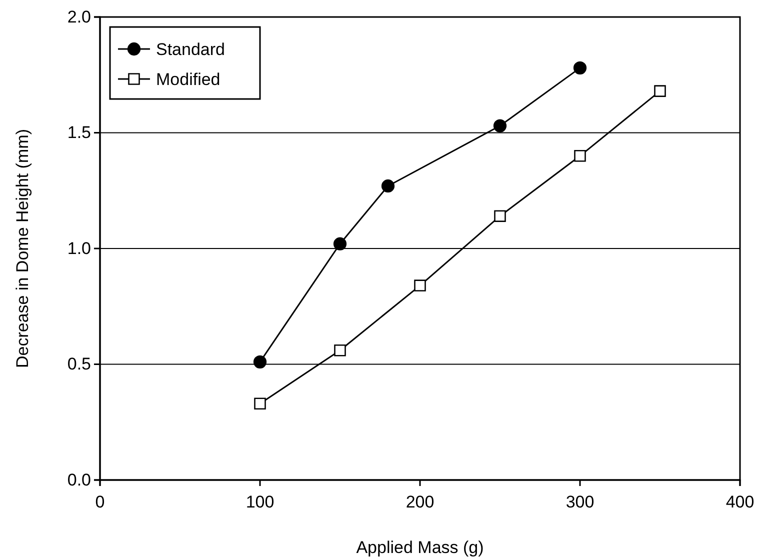  Describe the element at coordinates (260, 502) in the screenshot. I see `x-tick-label: 100` at that location.